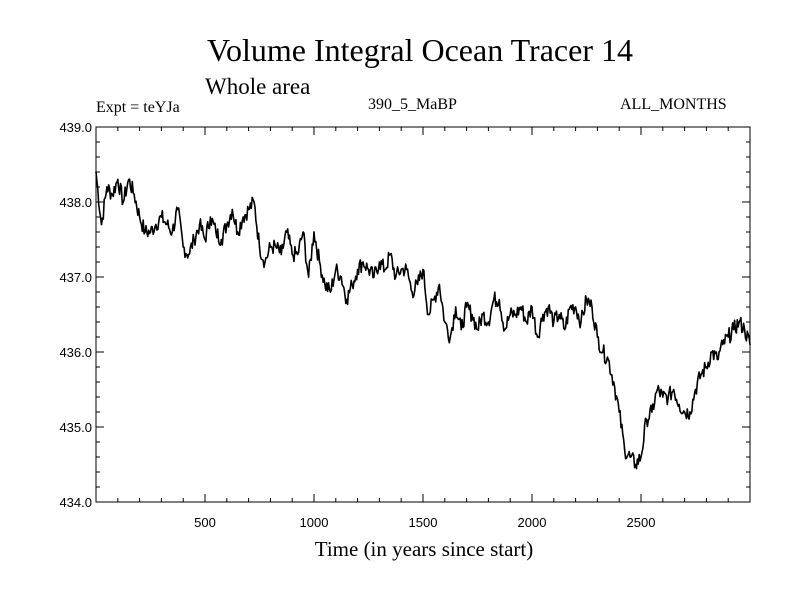 This screenshot has width=800, height=600. I want to click on y-tick-label: 434.0, so click(75, 502).